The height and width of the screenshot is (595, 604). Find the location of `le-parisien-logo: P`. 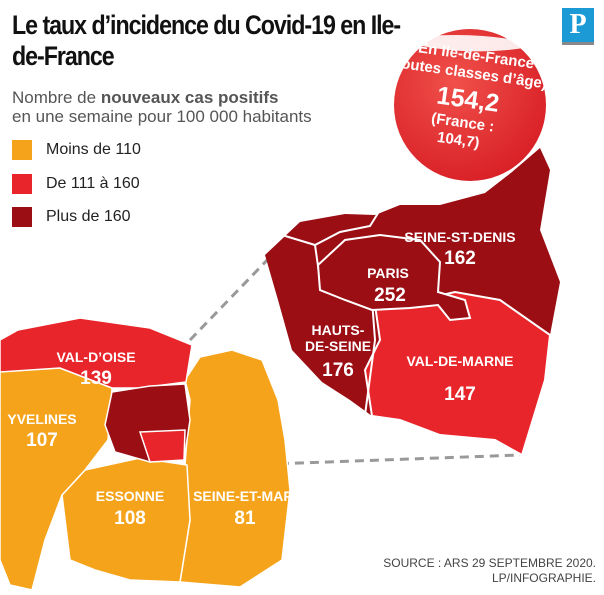

le-parisien-logo: P is located at coordinates (578, 26).